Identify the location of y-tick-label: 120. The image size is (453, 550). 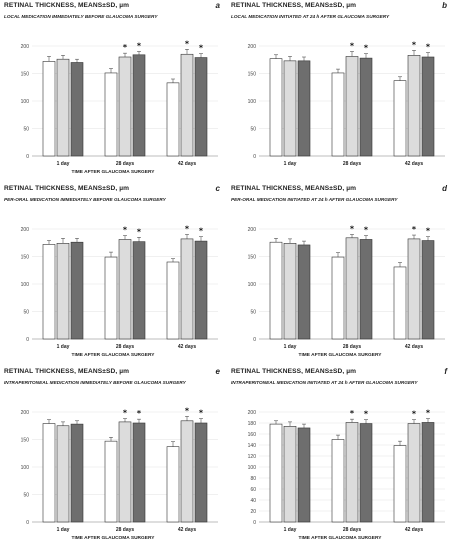
(252, 457).